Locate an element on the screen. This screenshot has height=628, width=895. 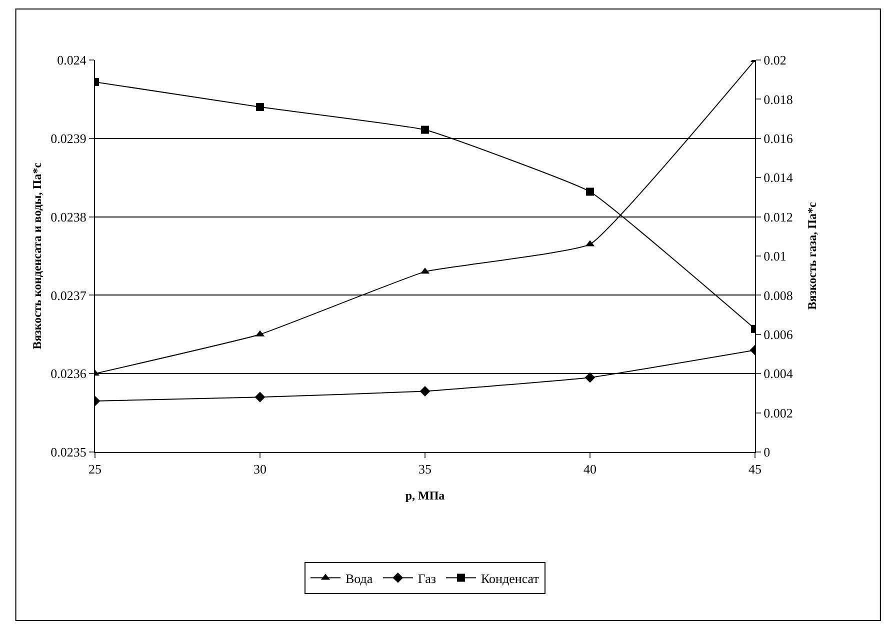
x-axis-title: p, МПа is located at coordinates (425, 495).